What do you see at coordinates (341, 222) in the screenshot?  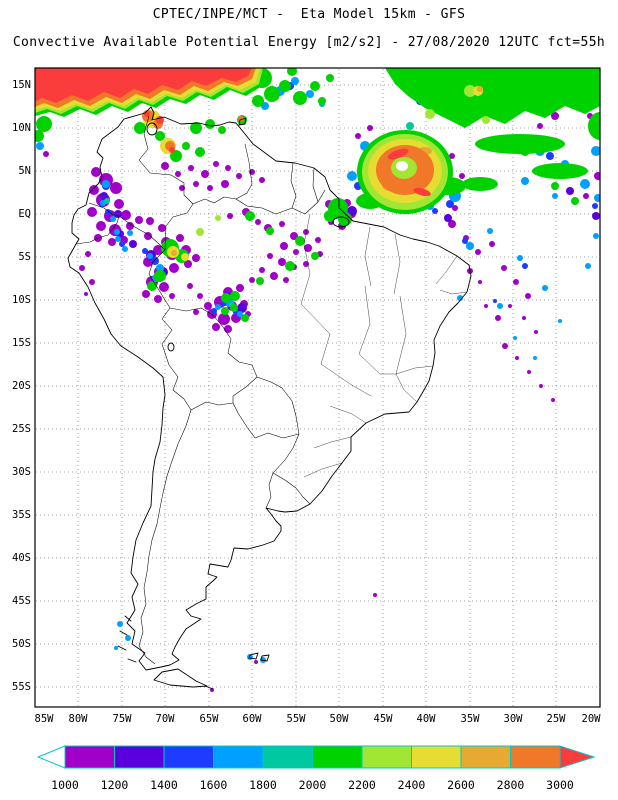 I see `marajo-island` at bounding box center [341, 222].